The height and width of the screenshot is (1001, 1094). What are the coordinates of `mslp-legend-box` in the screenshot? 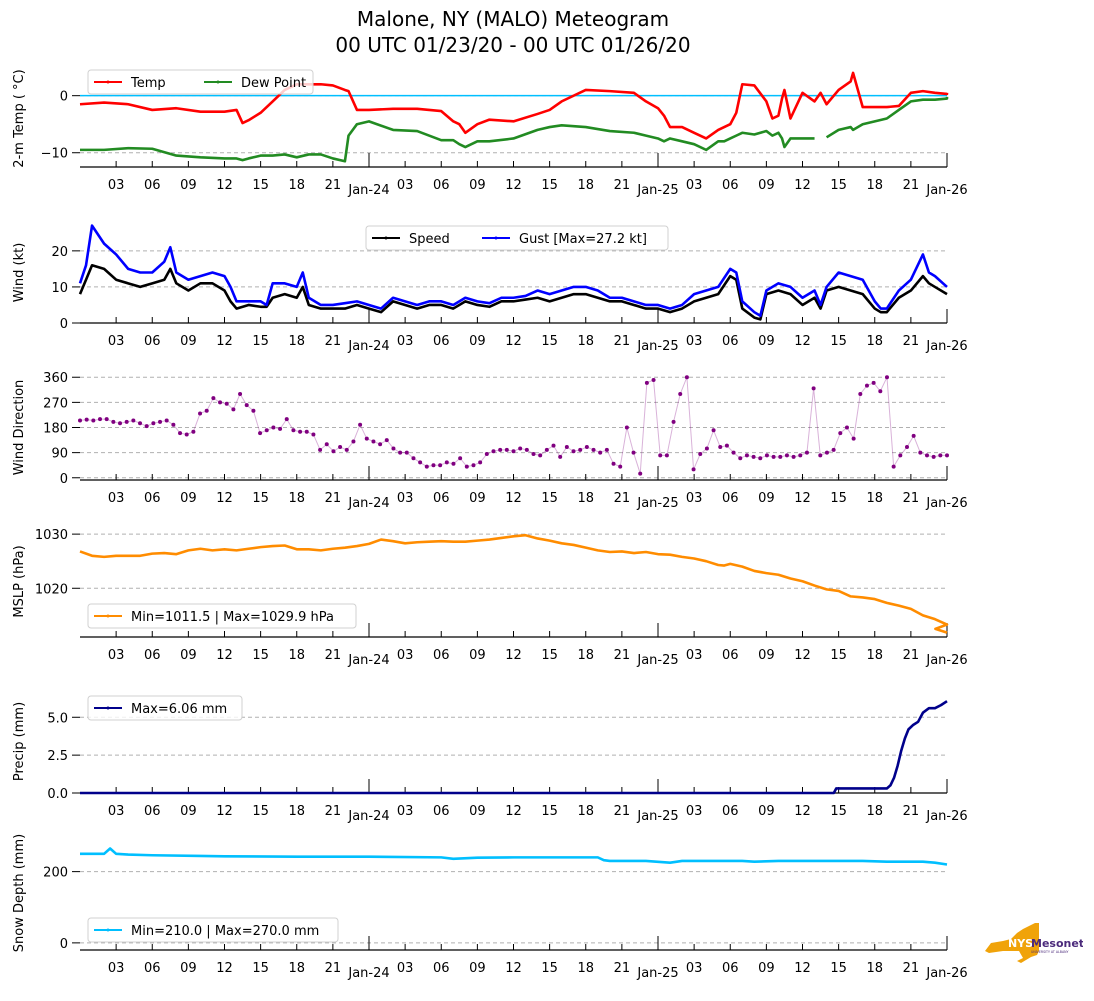 It's located at (222, 616).